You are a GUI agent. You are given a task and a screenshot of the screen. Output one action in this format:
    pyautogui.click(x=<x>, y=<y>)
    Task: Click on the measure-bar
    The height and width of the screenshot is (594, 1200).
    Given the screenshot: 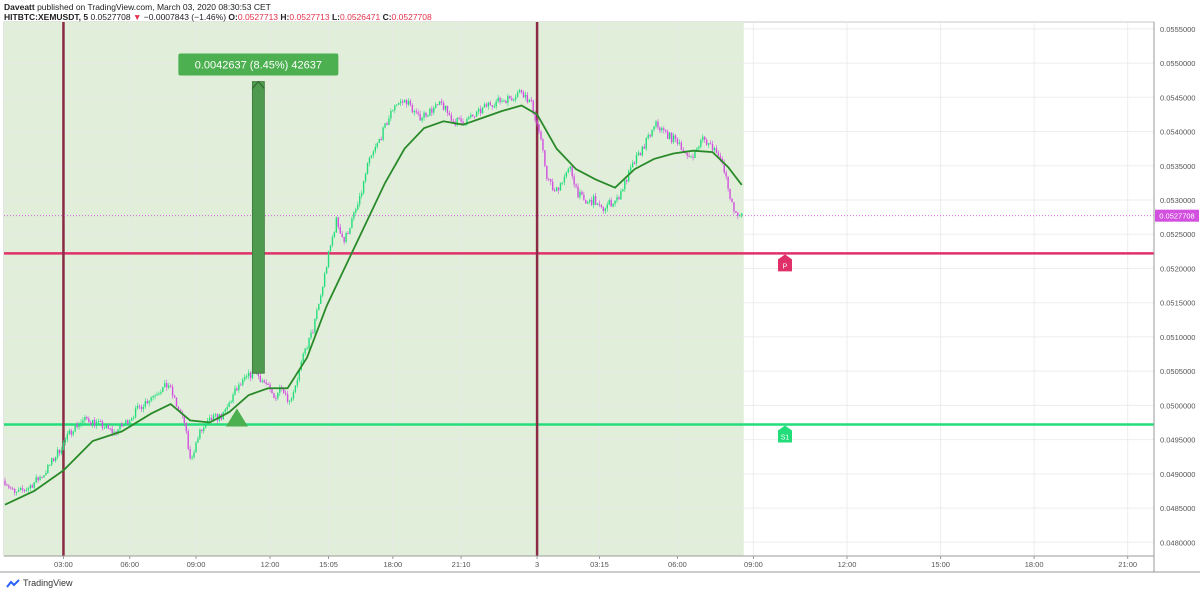 What is the action you would take?
    pyautogui.click(x=258, y=227)
    